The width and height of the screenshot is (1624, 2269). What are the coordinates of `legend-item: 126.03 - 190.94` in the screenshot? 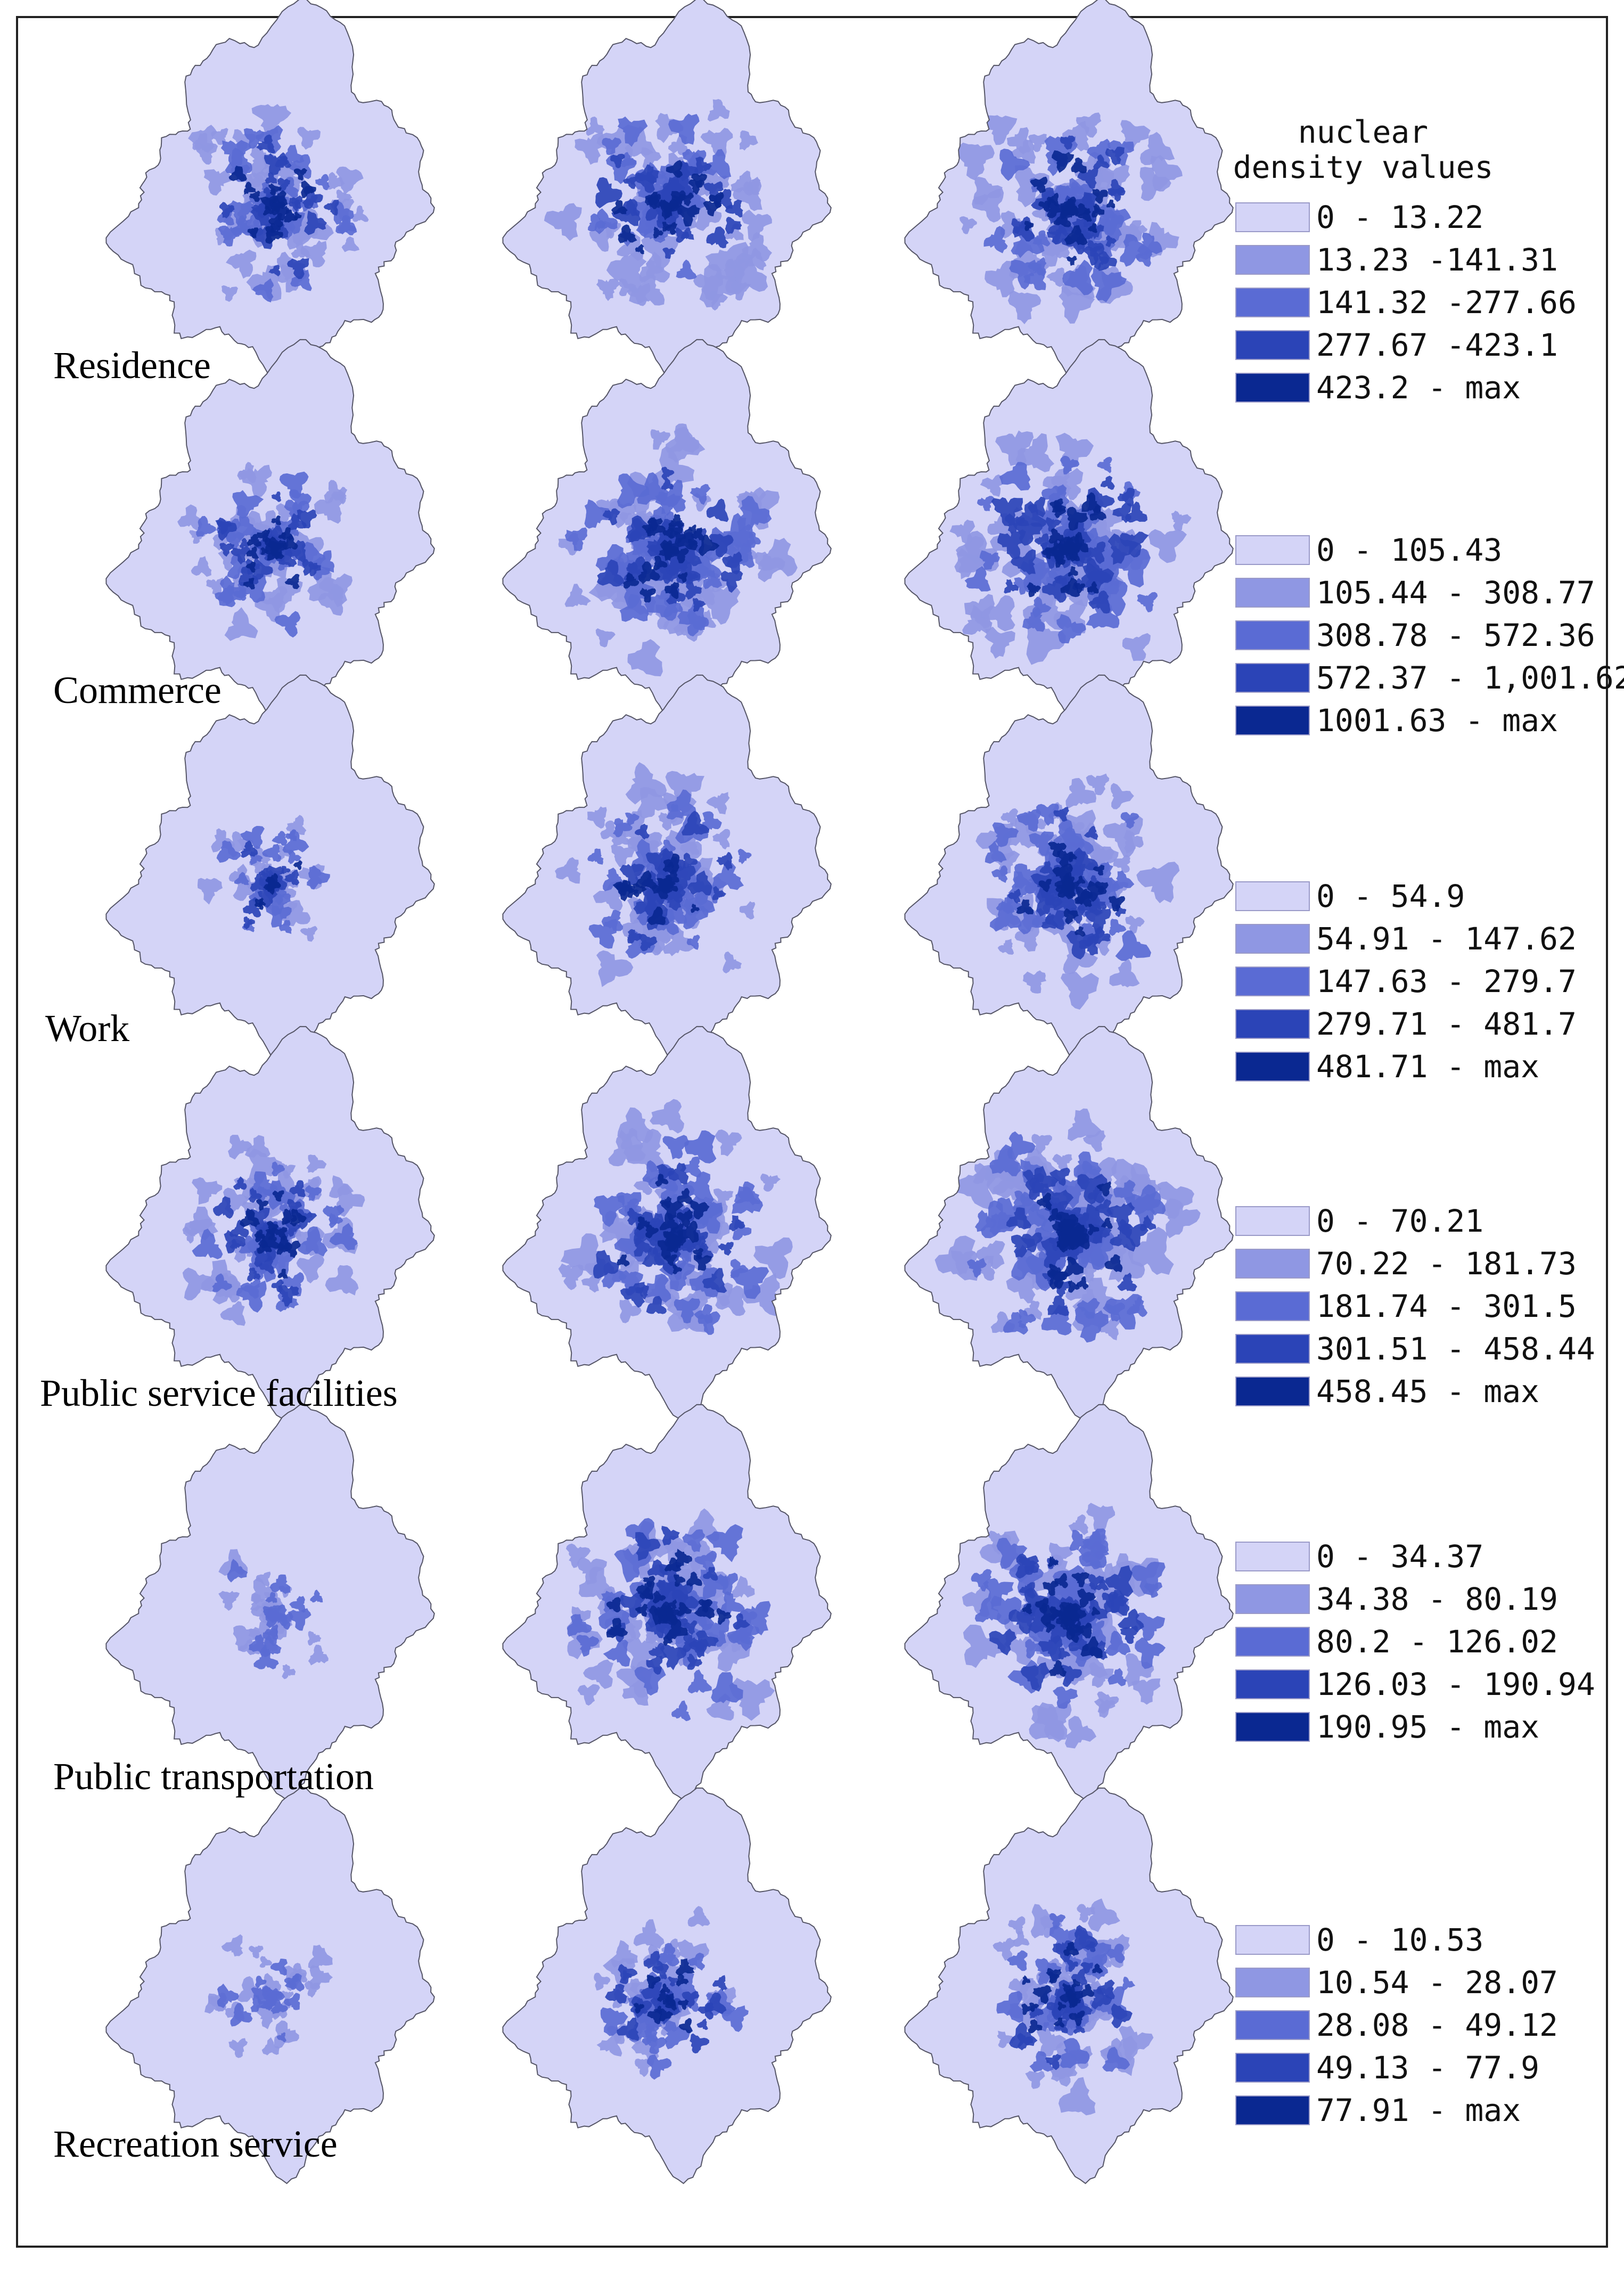 It's located at (1415, 1684).